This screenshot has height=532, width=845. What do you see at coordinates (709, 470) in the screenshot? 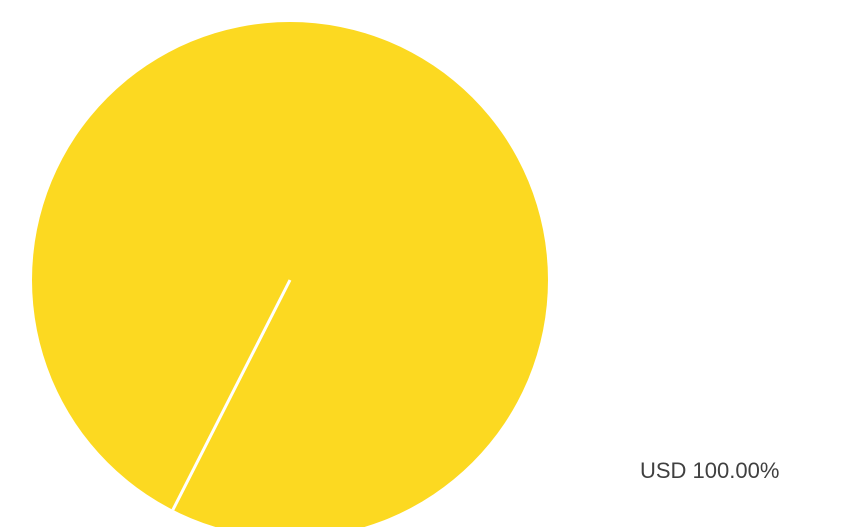
I see `slice-data-label: USD 100.00%` at bounding box center [709, 470].